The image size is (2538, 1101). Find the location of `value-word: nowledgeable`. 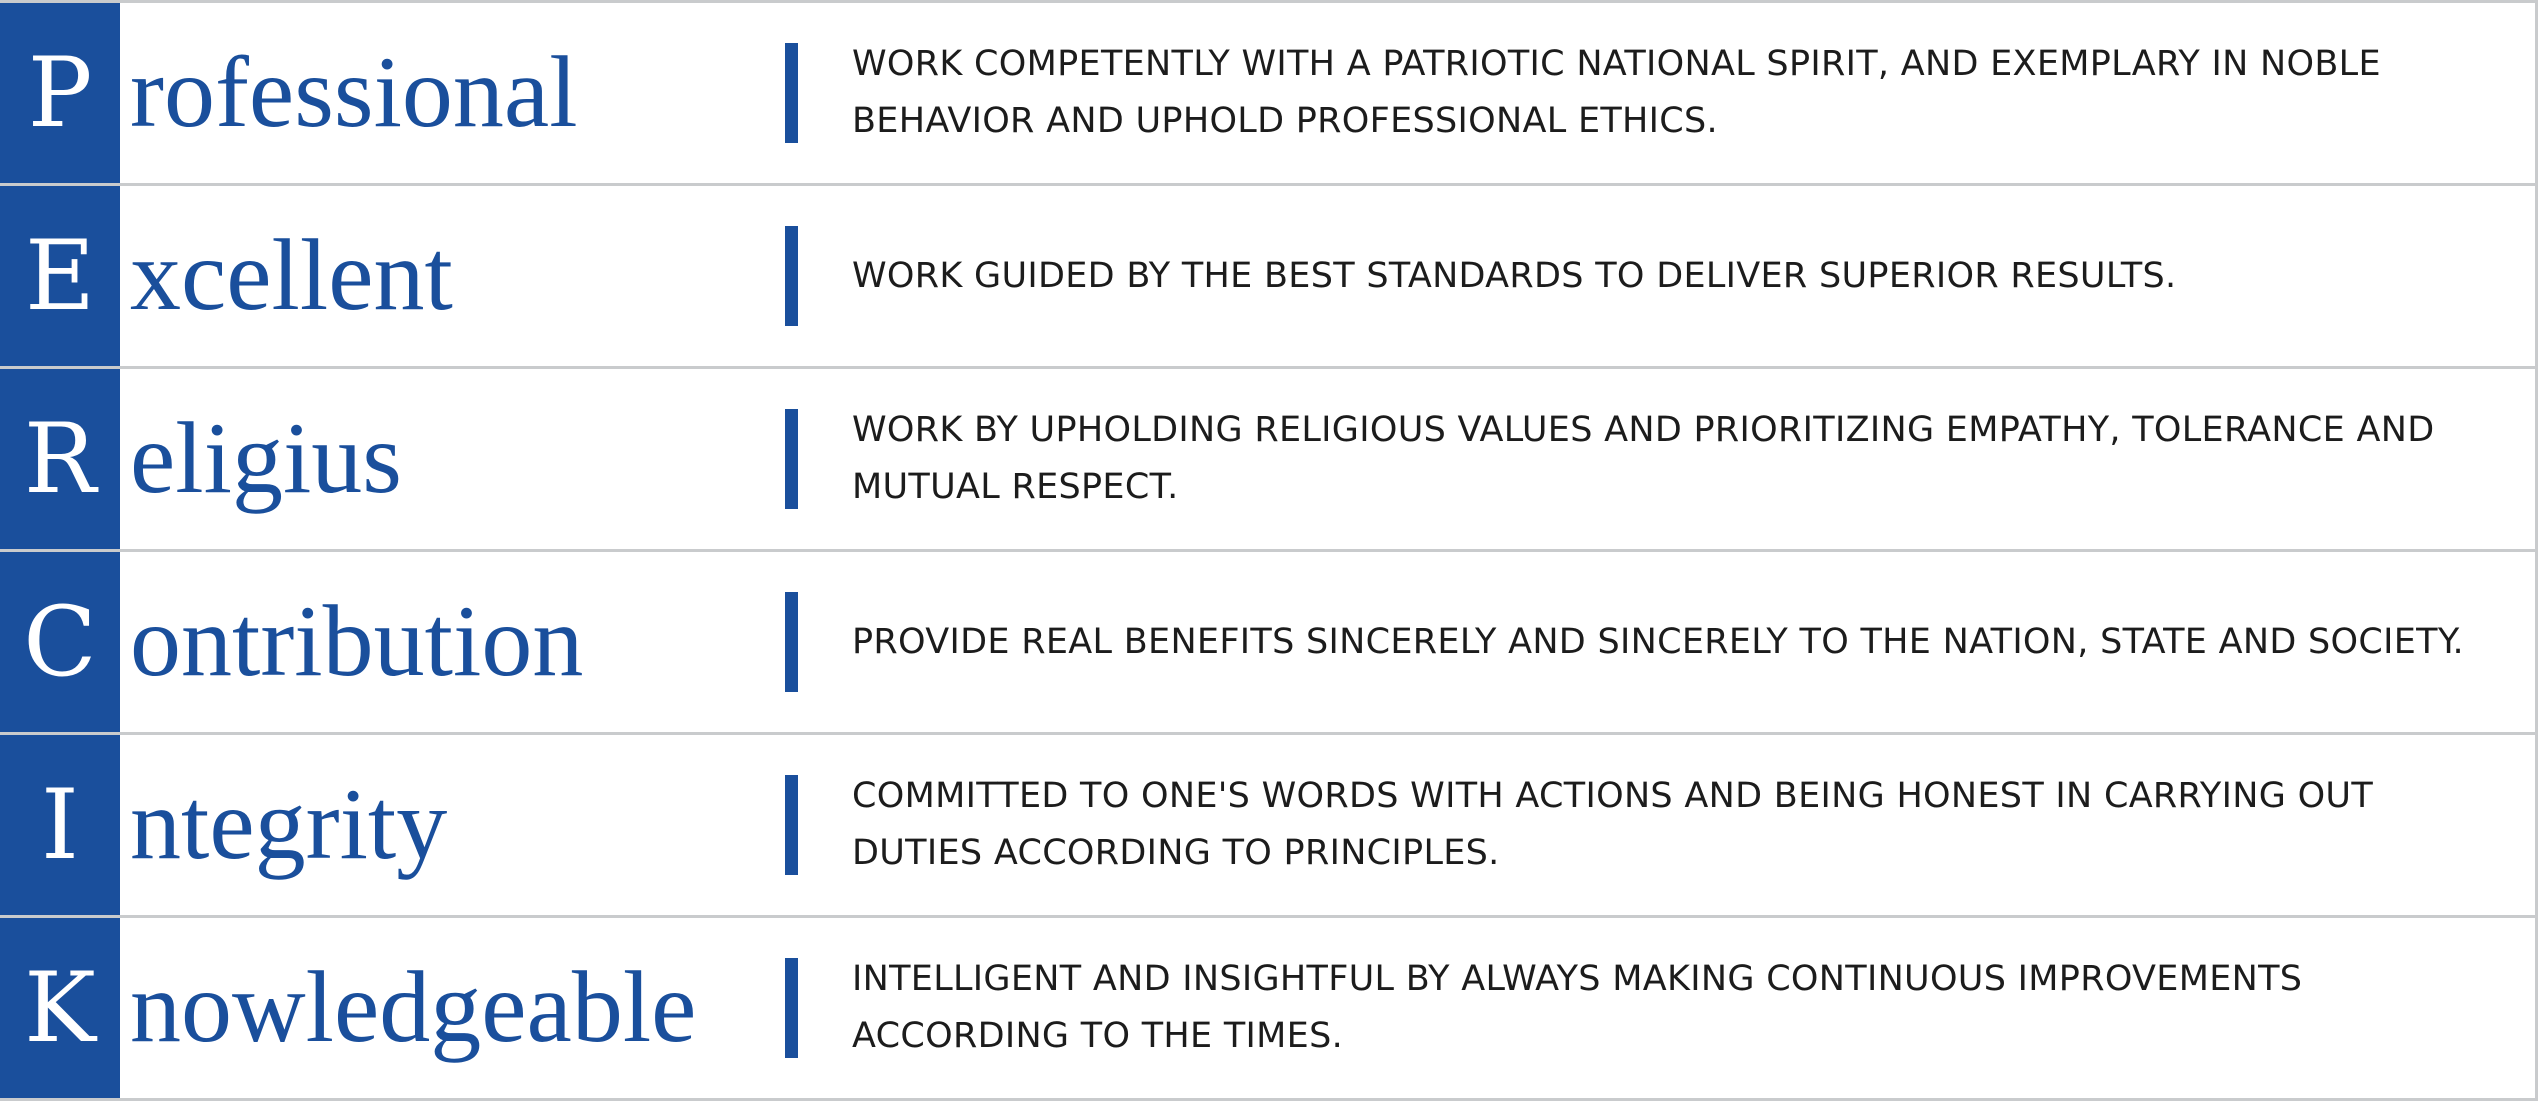

value-word: nowledgeable is located at coordinates (413, 1007).